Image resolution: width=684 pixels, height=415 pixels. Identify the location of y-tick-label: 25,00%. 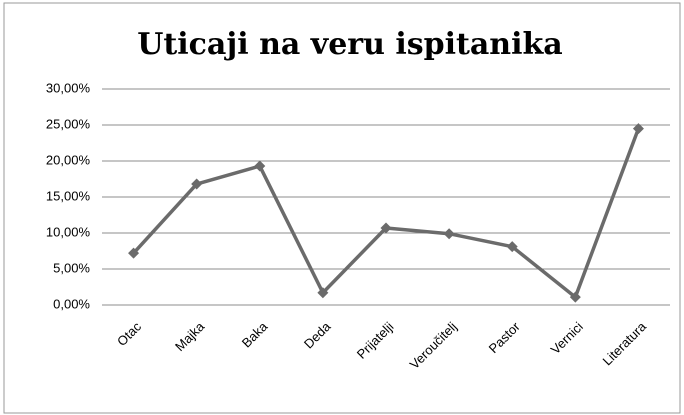
(68, 123).